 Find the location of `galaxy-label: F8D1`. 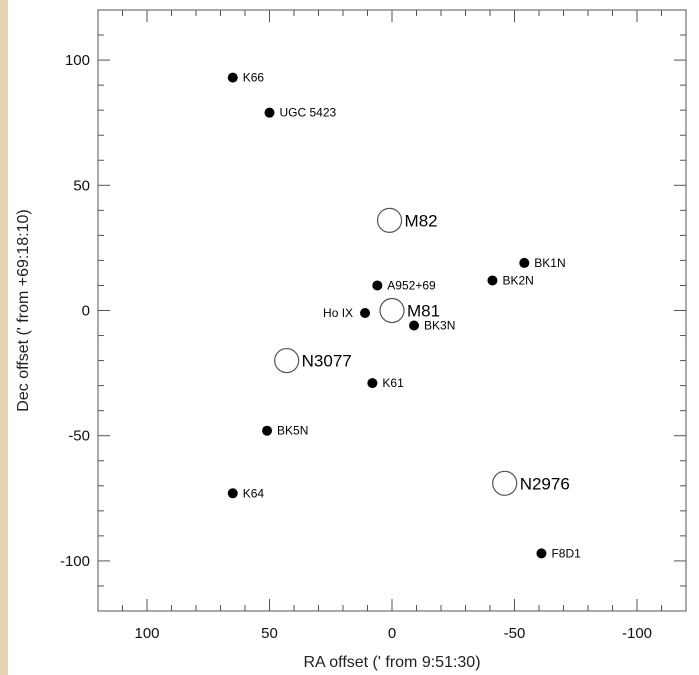

galaxy-label: F8D1 is located at coordinates (566, 553).